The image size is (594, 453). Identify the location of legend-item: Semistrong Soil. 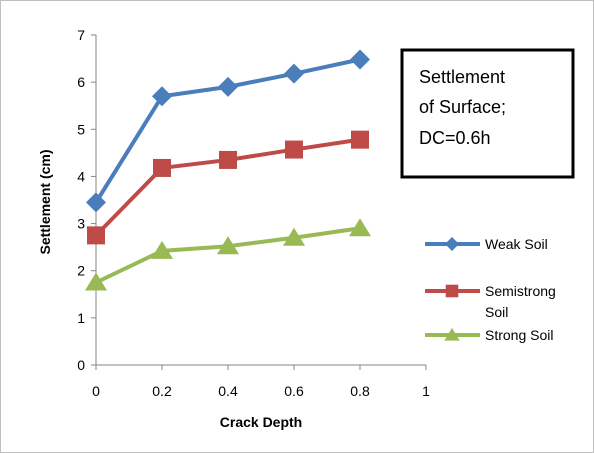
(490, 301).